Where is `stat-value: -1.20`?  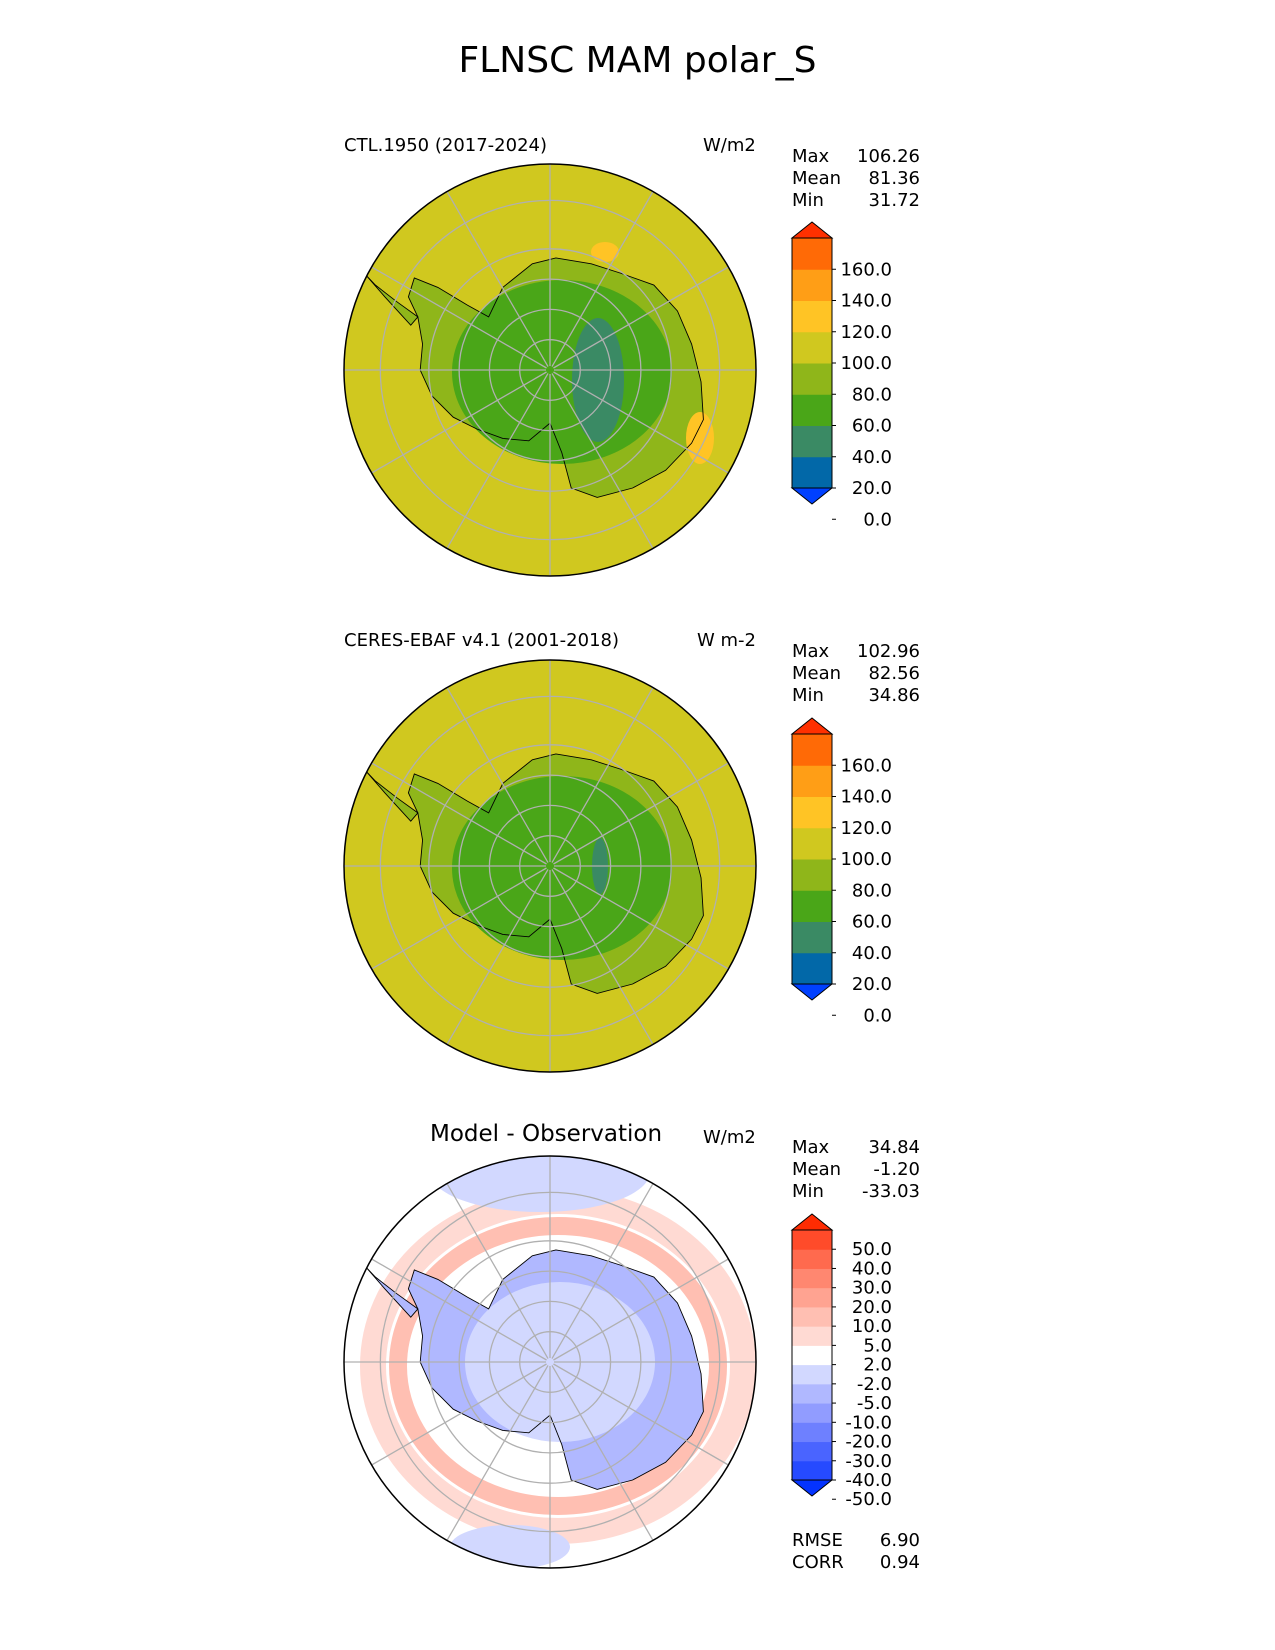 stat-value: -1.20 is located at coordinates (896, 1169).